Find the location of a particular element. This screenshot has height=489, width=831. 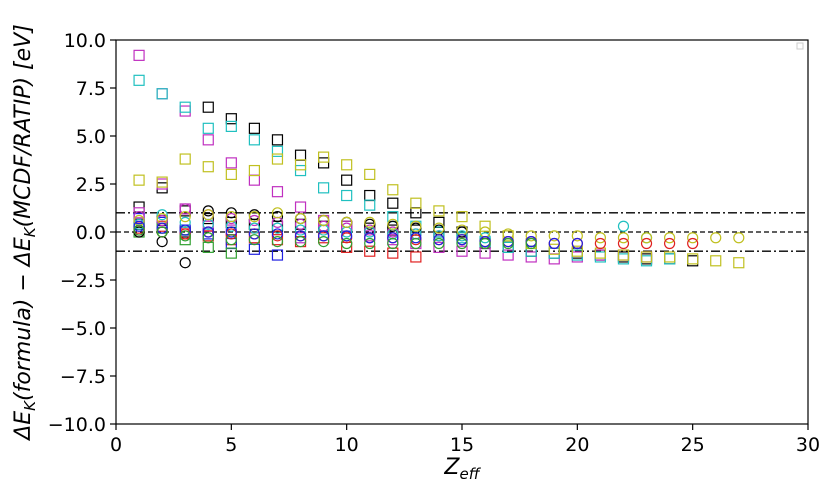

x-axis-ticks: 0 5 10 15 20 25 30 is located at coordinates (465, 440).